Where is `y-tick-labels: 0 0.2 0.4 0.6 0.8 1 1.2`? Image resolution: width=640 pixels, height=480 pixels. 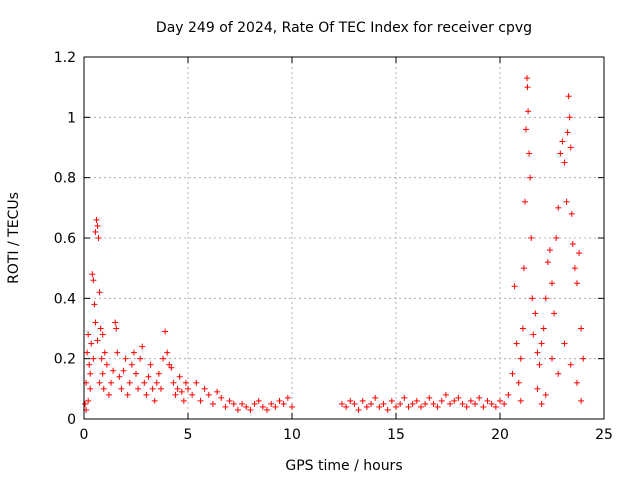 y-tick-labels: 0 0.2 0.4 0.6 0.8 1 1.2 is located at coordinates (65, 239).